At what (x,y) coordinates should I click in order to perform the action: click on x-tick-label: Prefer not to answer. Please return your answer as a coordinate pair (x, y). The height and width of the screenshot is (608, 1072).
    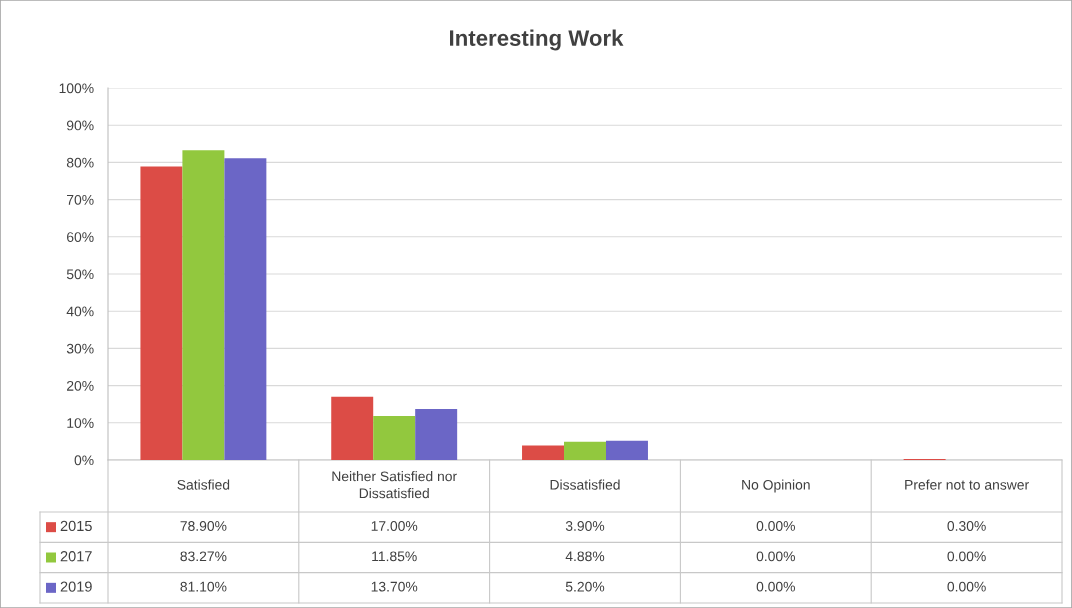
    Looking at the image, I should click on (967, 484).